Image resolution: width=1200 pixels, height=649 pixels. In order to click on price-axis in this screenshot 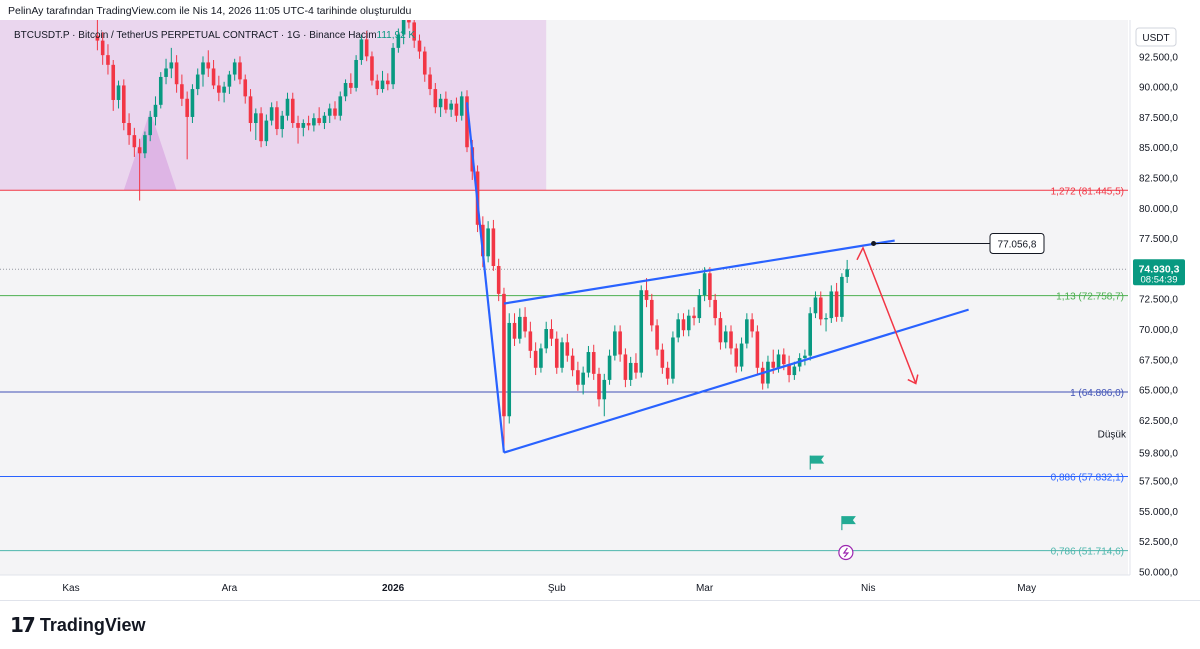, I will do `click(1165, 310)`.